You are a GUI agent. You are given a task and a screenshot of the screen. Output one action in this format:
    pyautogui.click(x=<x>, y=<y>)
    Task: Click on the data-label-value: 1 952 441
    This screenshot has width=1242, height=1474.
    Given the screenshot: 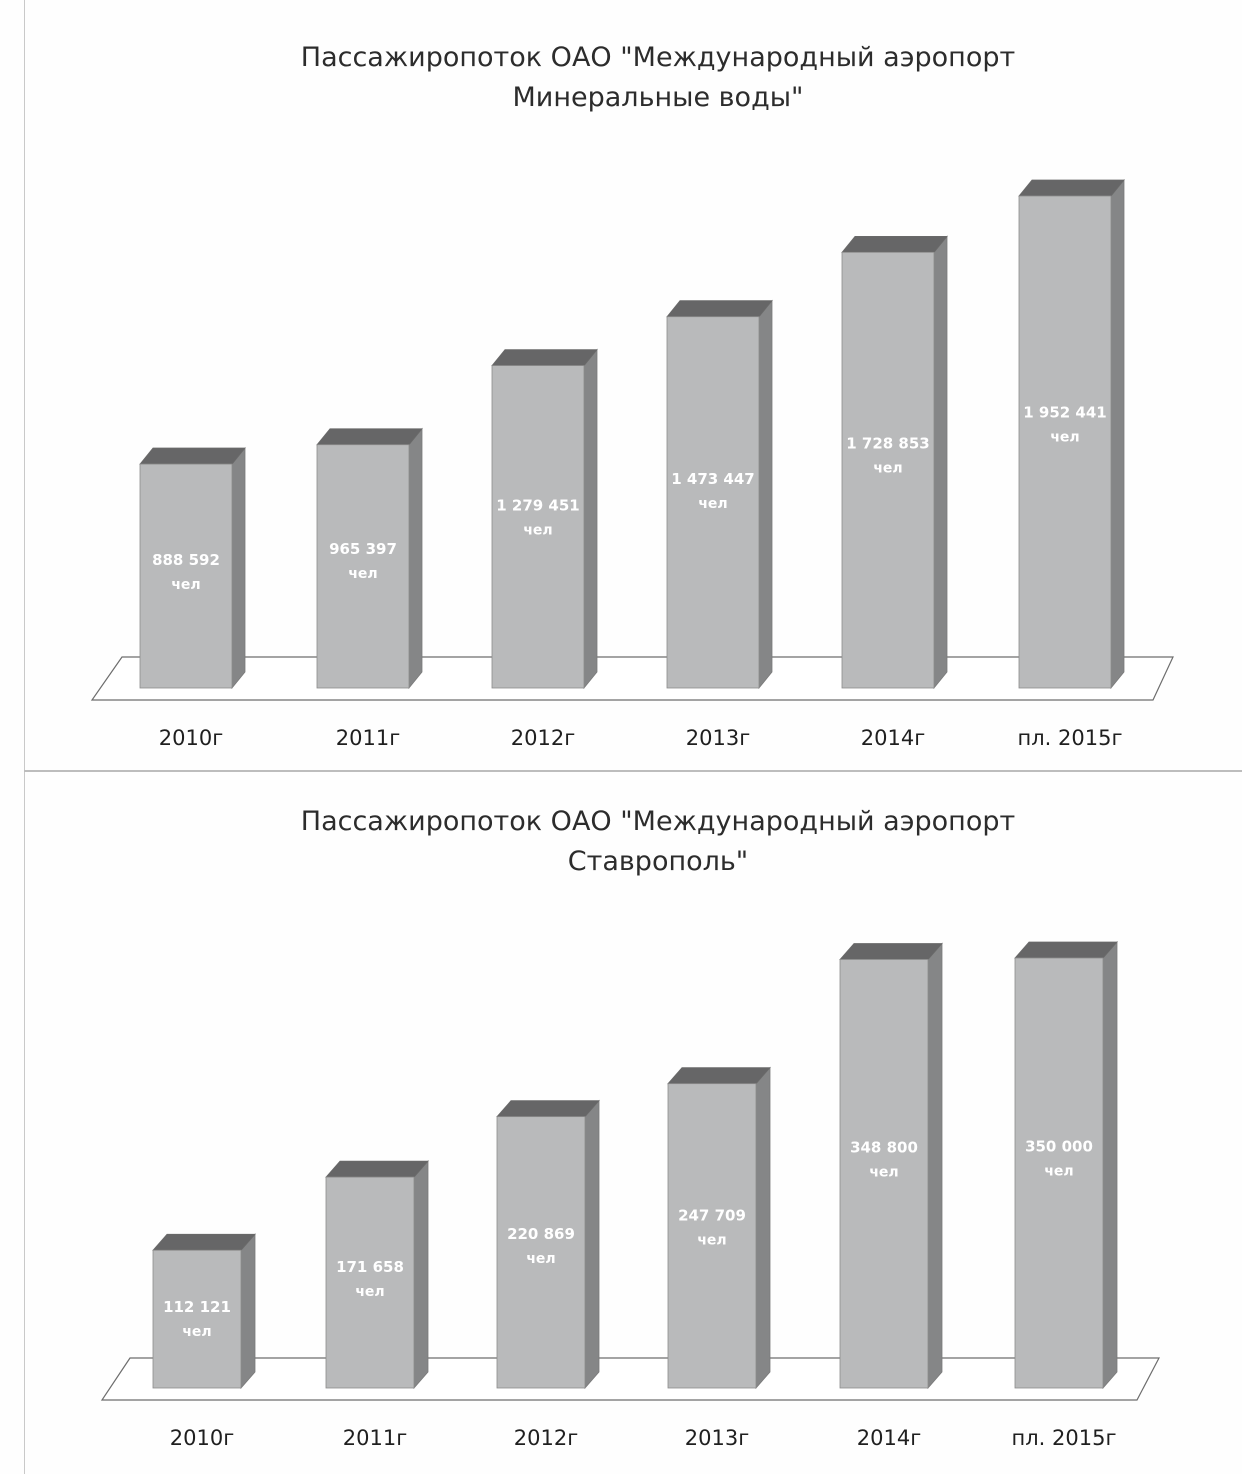 What is the action you would take?
    pyautogui.click(x=1065, y=412)
    